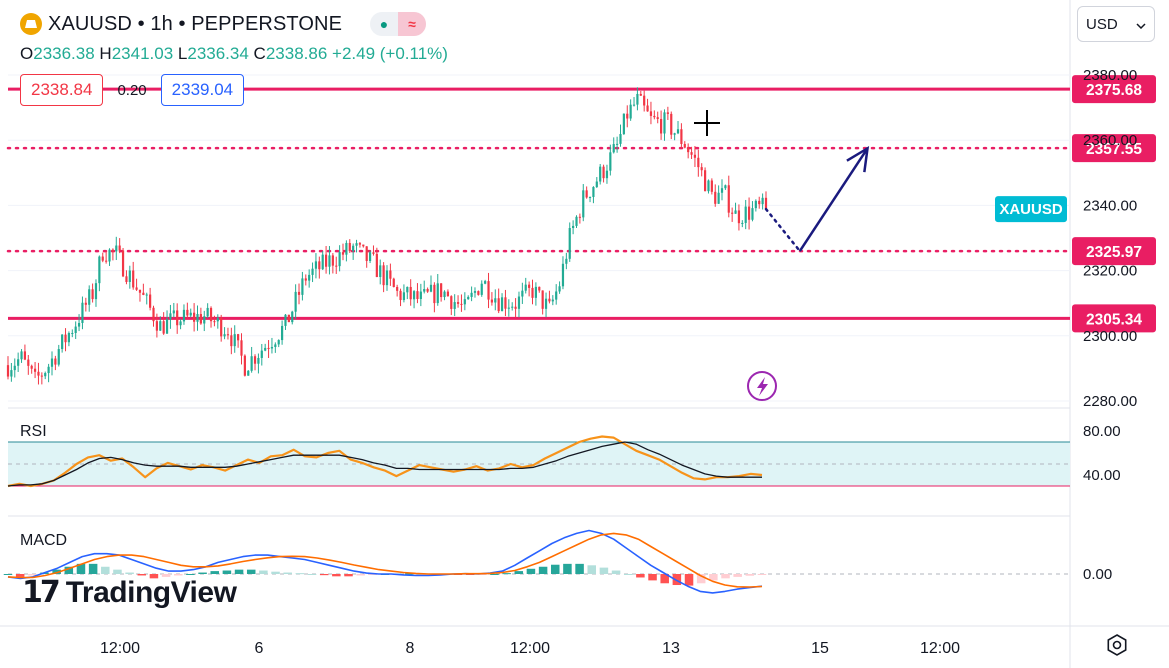  What do you see at coordinates (536, 561) in the screenshot?
I see `macd-pane` at bounding box center [536, 561].